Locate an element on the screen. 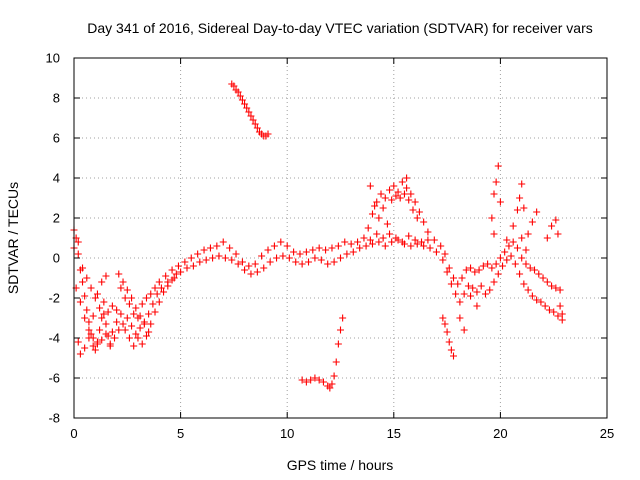 The height and width of the screenshot is (480, 640). x-tick-label: 10 is located at coordinates (287, 433).